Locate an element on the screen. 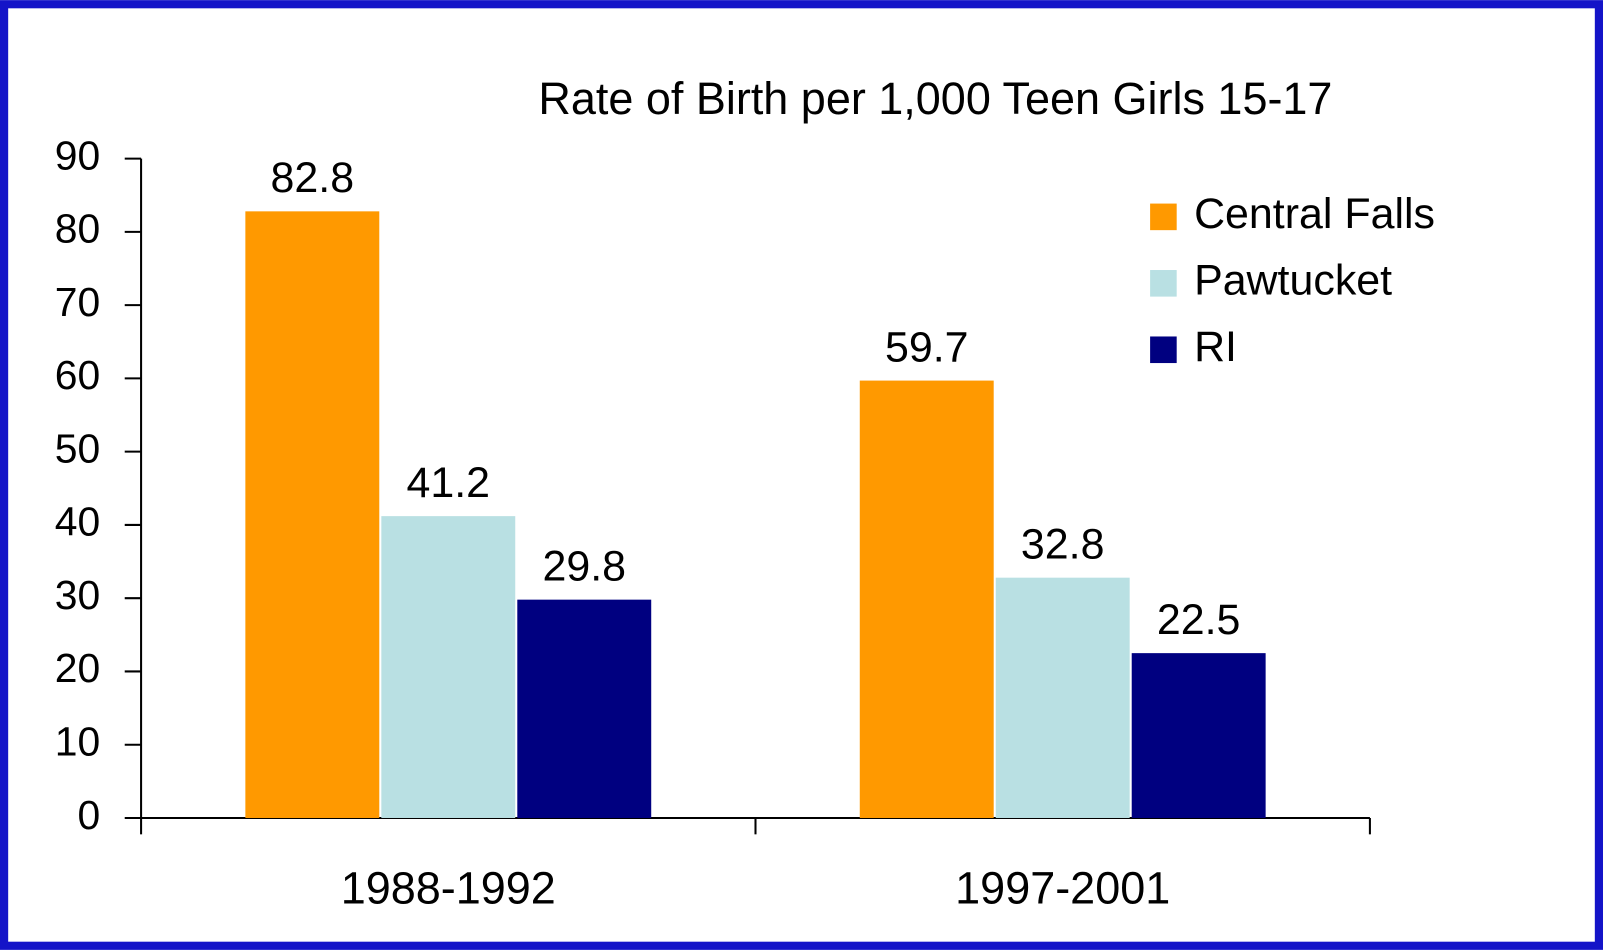  x-tick-label: 1988-1992 is located at coordinates (448, 887).